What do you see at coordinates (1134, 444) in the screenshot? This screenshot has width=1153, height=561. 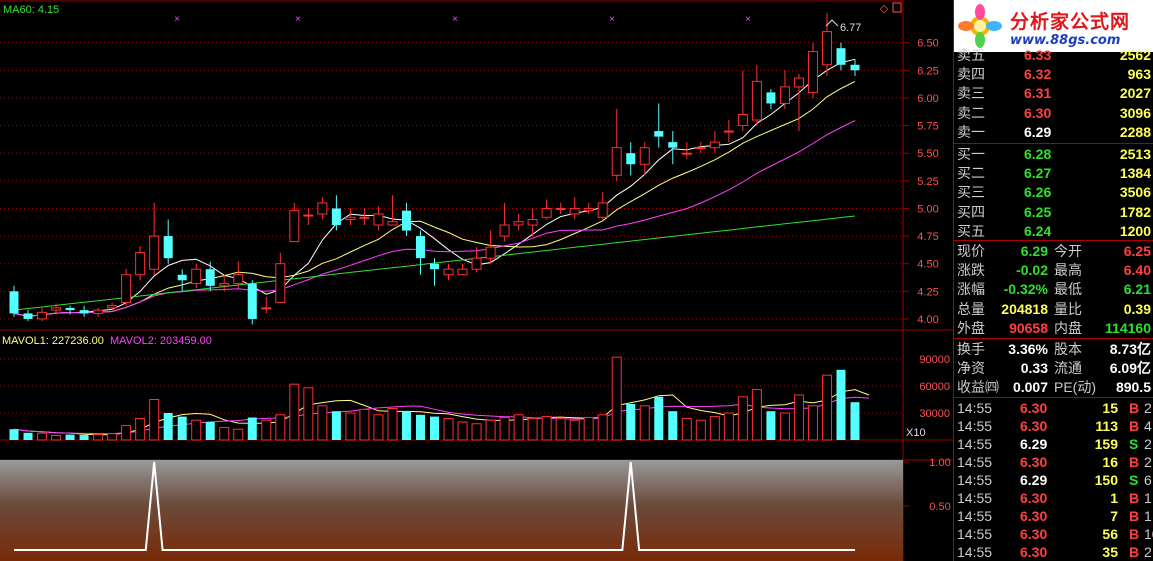 I see `tick-side: S` at bounding box center [1134, 444].